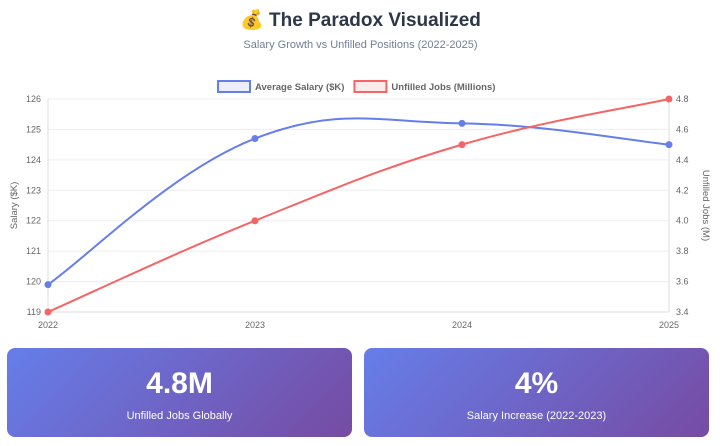 The image size is (721, 446). What do you see at coordinates (536, 416) in the screenshot?
I see `stat-label: Salary Increase (2022-2023)` at bounding box center [536, 416].